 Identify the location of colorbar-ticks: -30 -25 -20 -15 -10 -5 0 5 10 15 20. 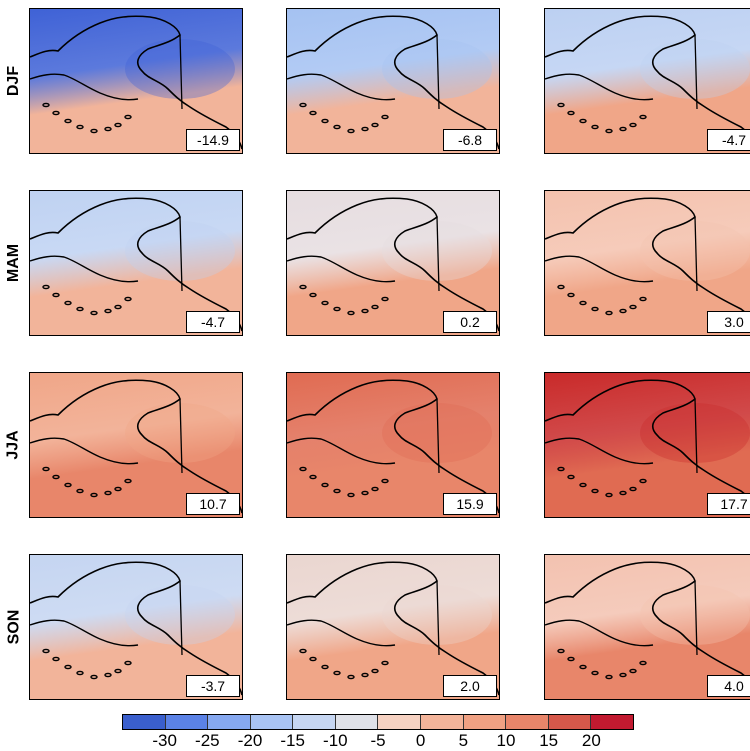
(378, 739).